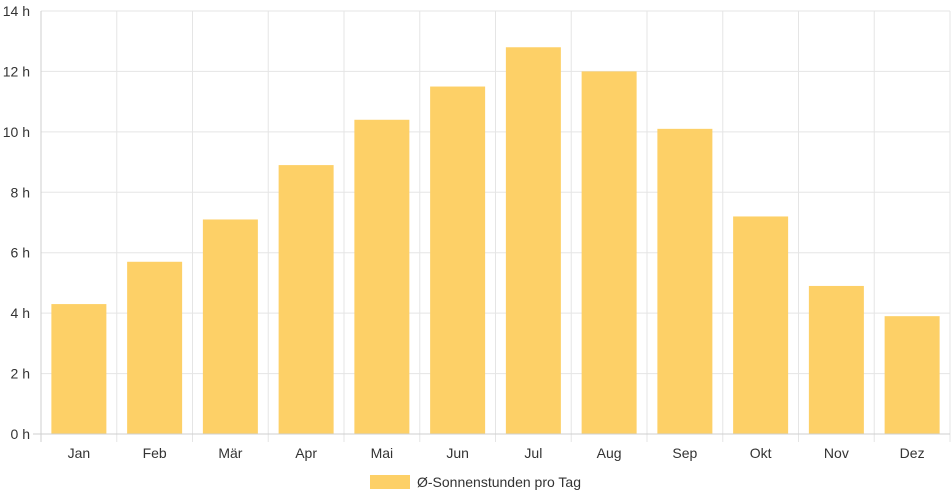 The width and height of the screenshot is (952, 500). Describe the element at coordinates (912, 453) in the screenshot. I see `x-tick-label: Dez` at that location.